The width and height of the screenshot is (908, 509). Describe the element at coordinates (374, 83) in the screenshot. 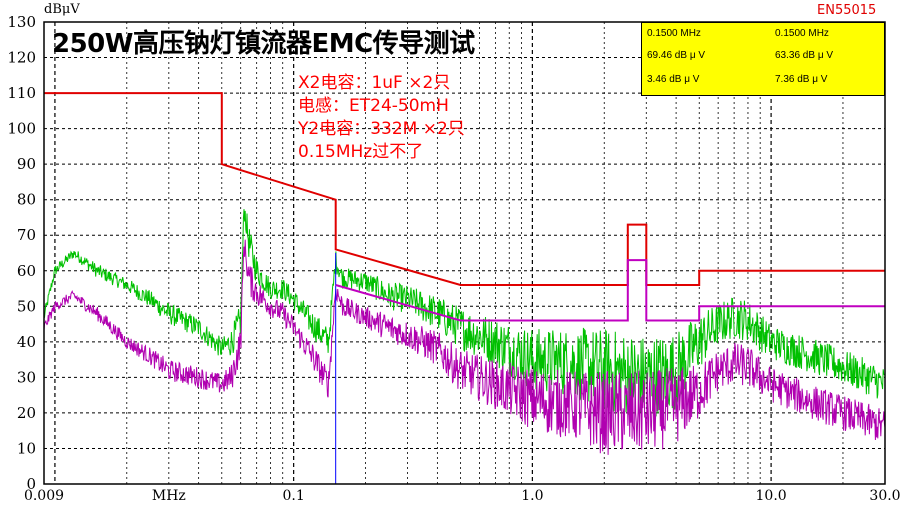

I see `annotation-line: X2电容：1uF ×2只` at that location.